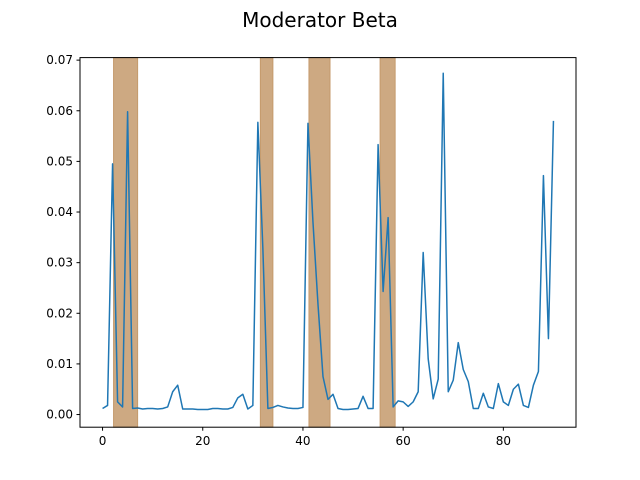  What do you see at coordinates (63, 237) in the screenshot?
I see `y-axis-ticks: 0.00 0.01 0.02 0.03 0.04 0.05 0.06 0.07` at bounding box center [63, 237].